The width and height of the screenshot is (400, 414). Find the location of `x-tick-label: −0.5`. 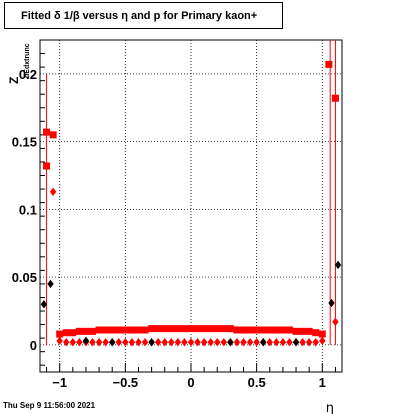

x-tick-label: −0.5 is located at coordinates (126, 382).